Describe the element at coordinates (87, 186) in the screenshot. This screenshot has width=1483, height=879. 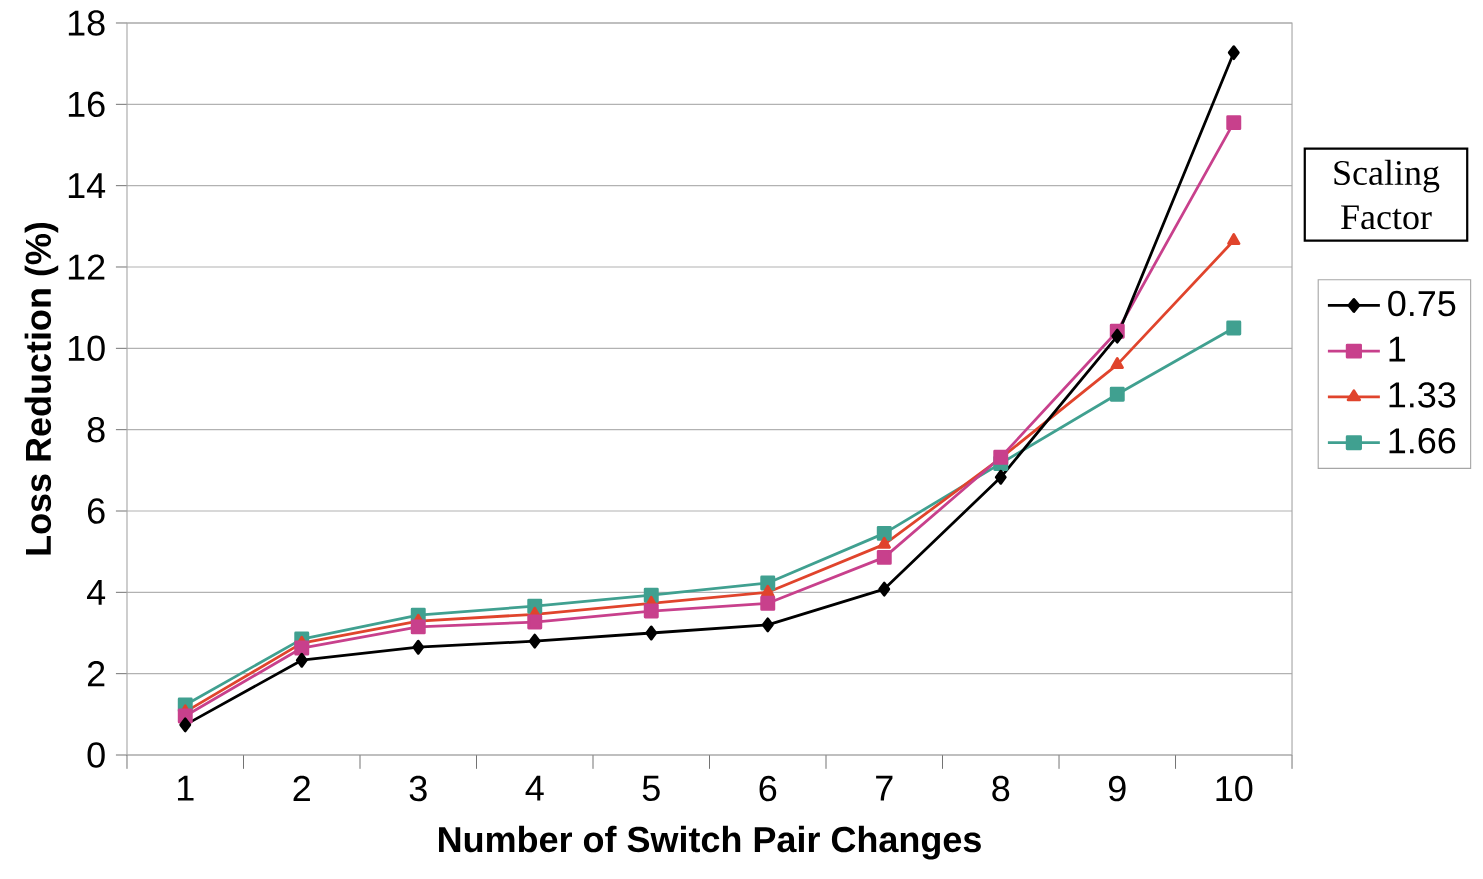
I see `y-tick-label: 14` at that location.